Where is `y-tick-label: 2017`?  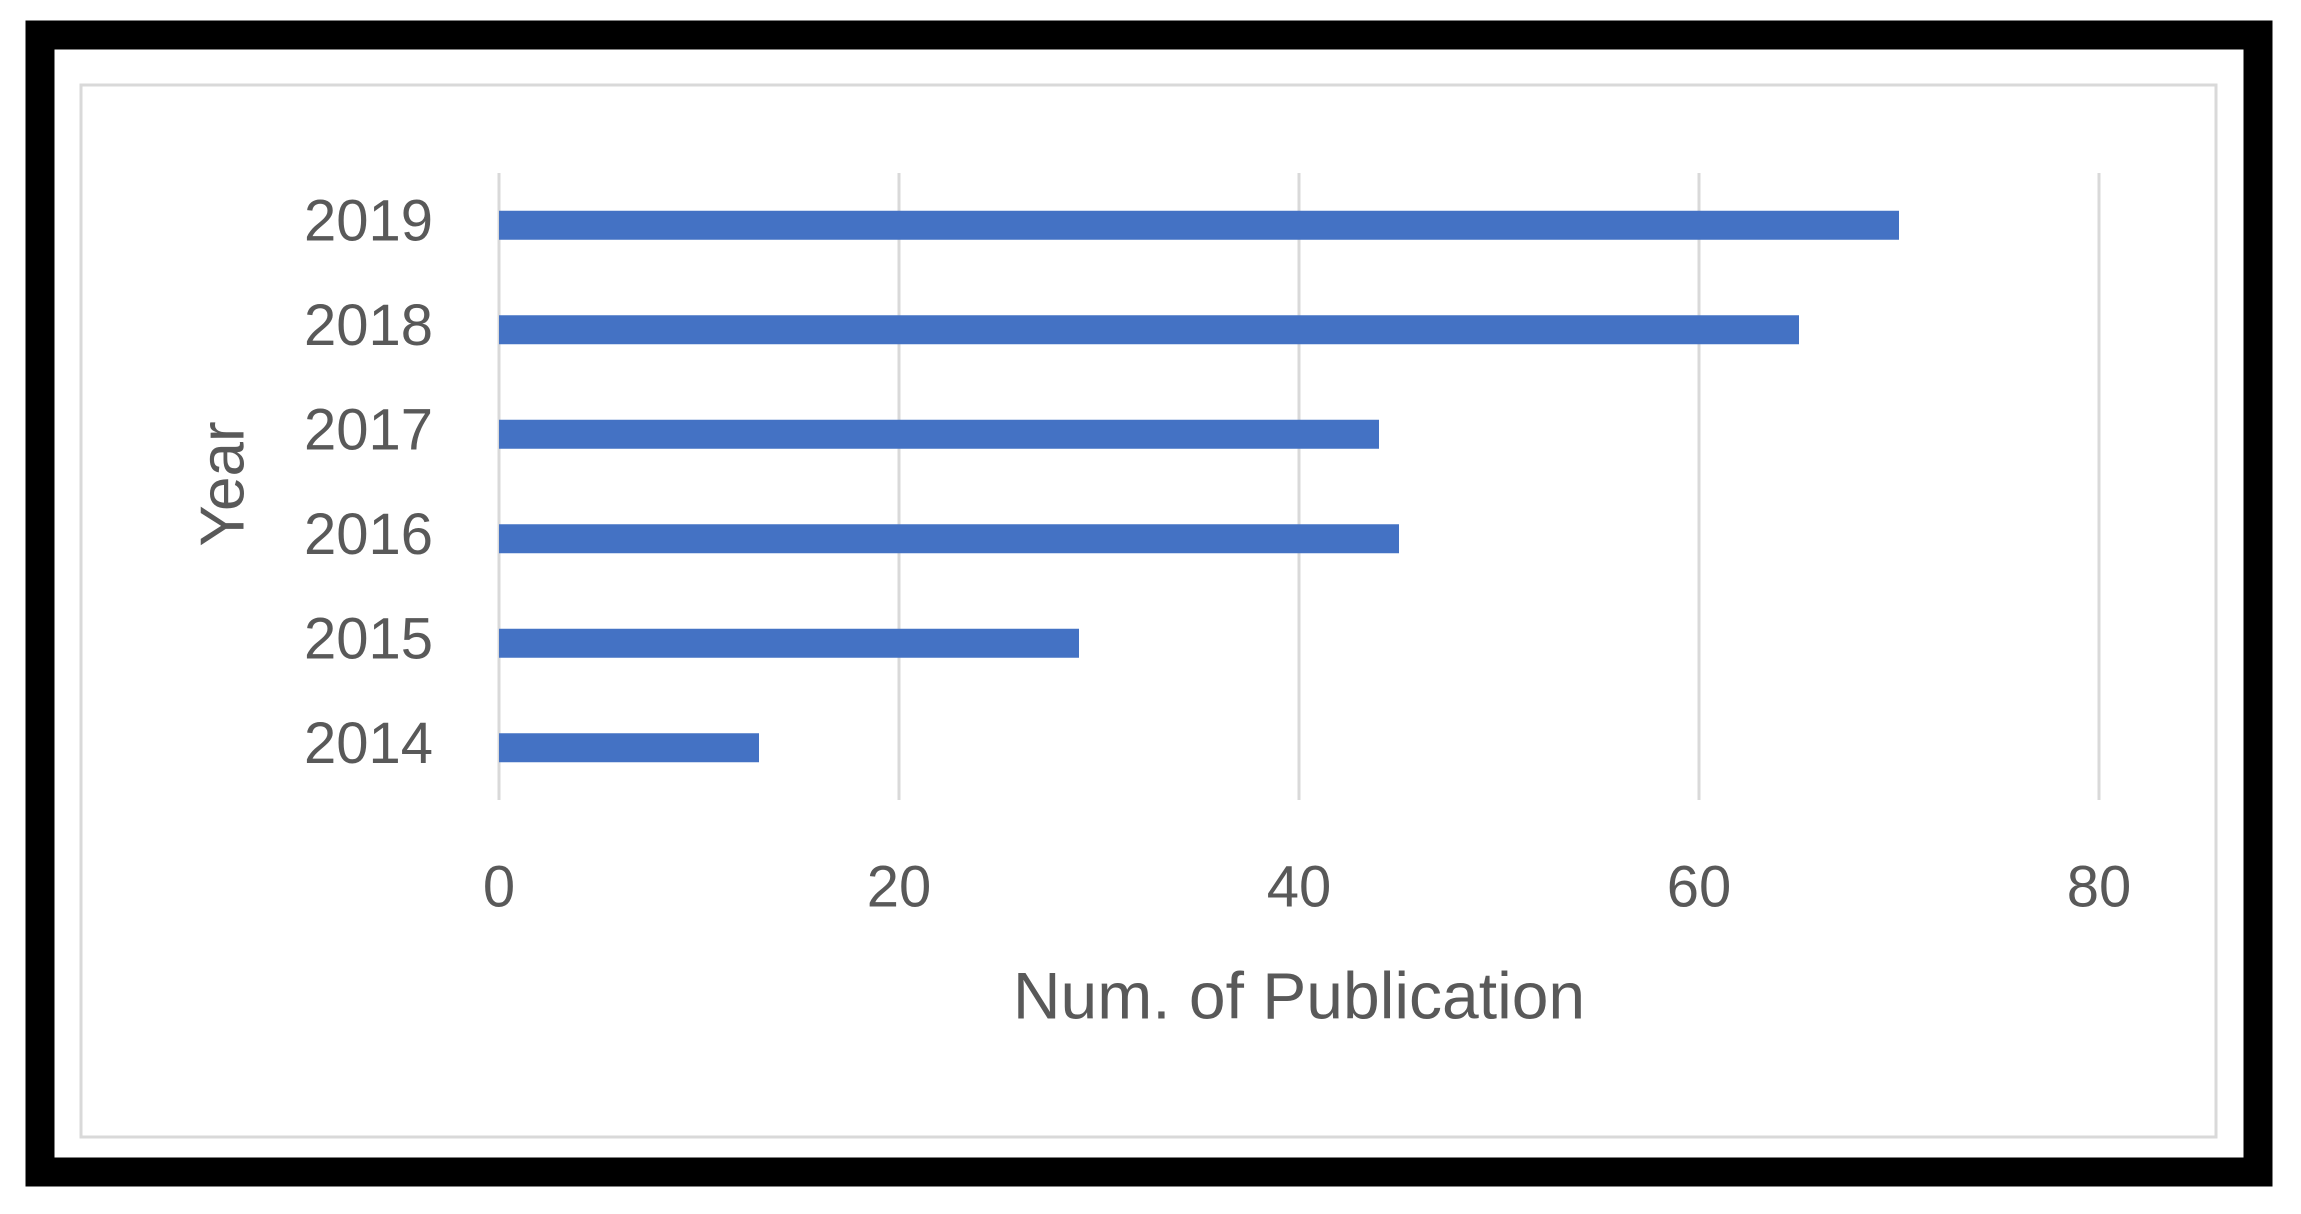
y-tick-label: 2017 is located at coordinates (368, 430).